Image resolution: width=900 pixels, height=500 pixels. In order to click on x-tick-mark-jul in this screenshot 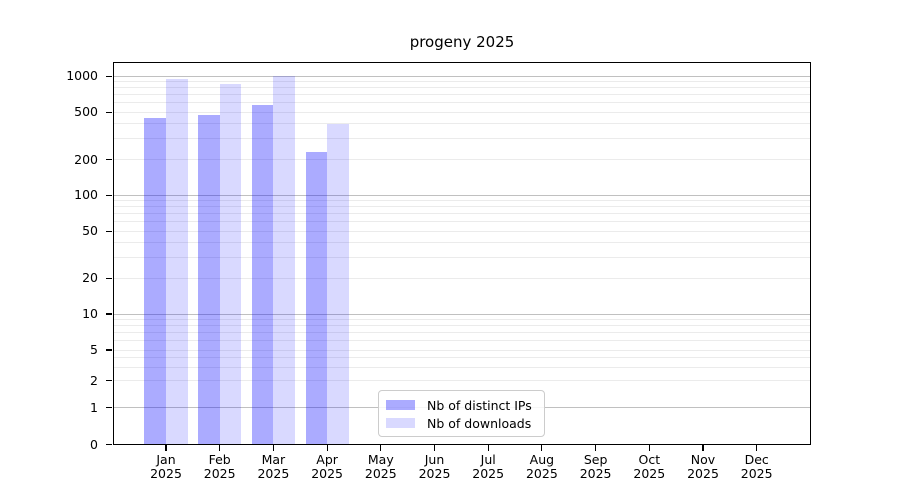, I will do `click(488, 447)`.